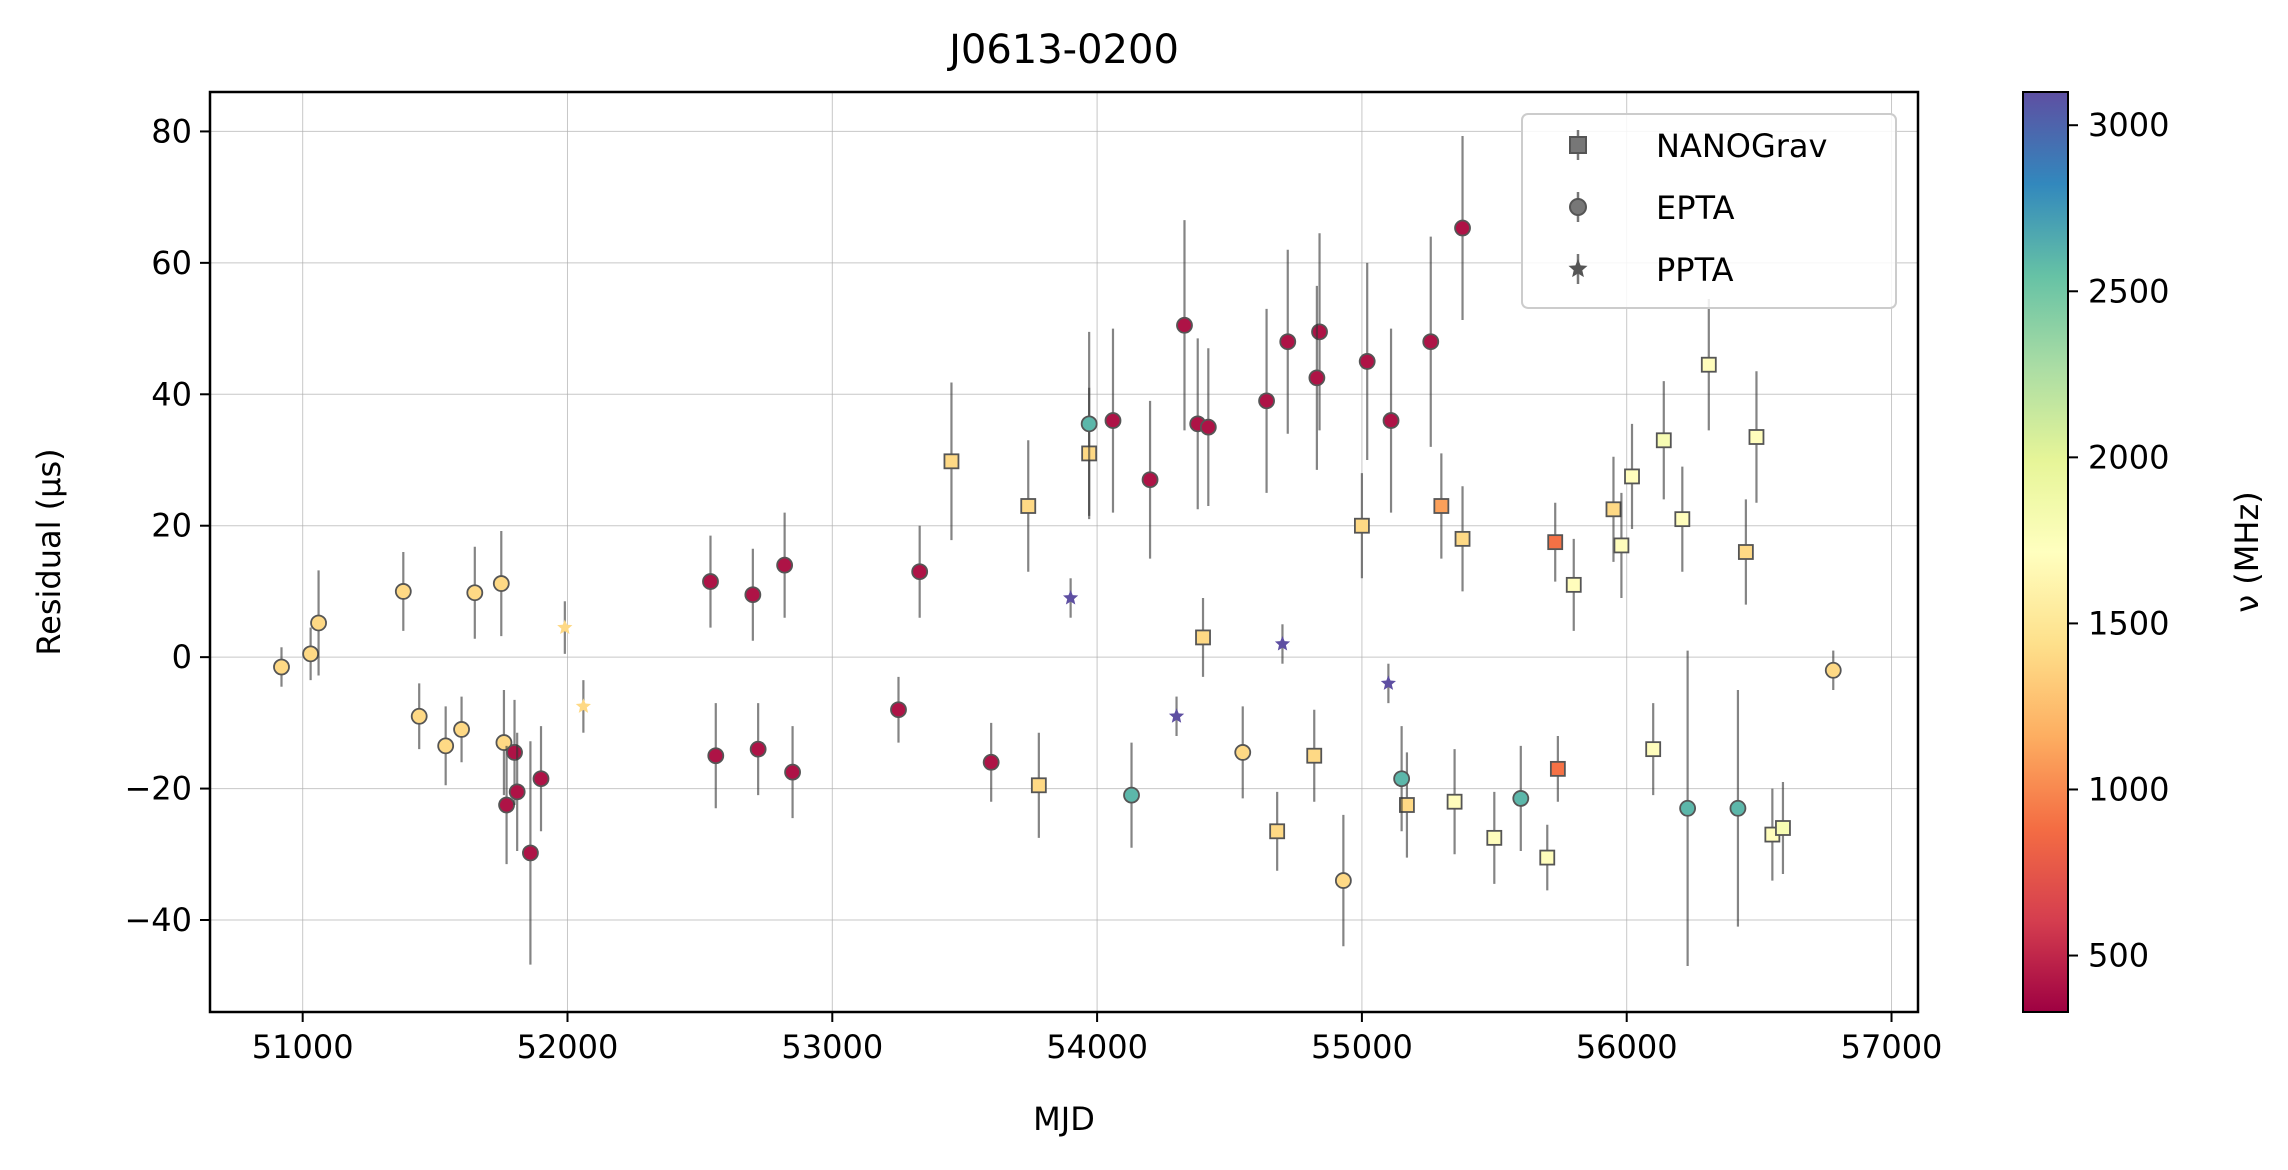  What do you see at coordinates (1578, 145) in the screenshot?
I see `legend-square-icon` at bounding box center [1578, 145].